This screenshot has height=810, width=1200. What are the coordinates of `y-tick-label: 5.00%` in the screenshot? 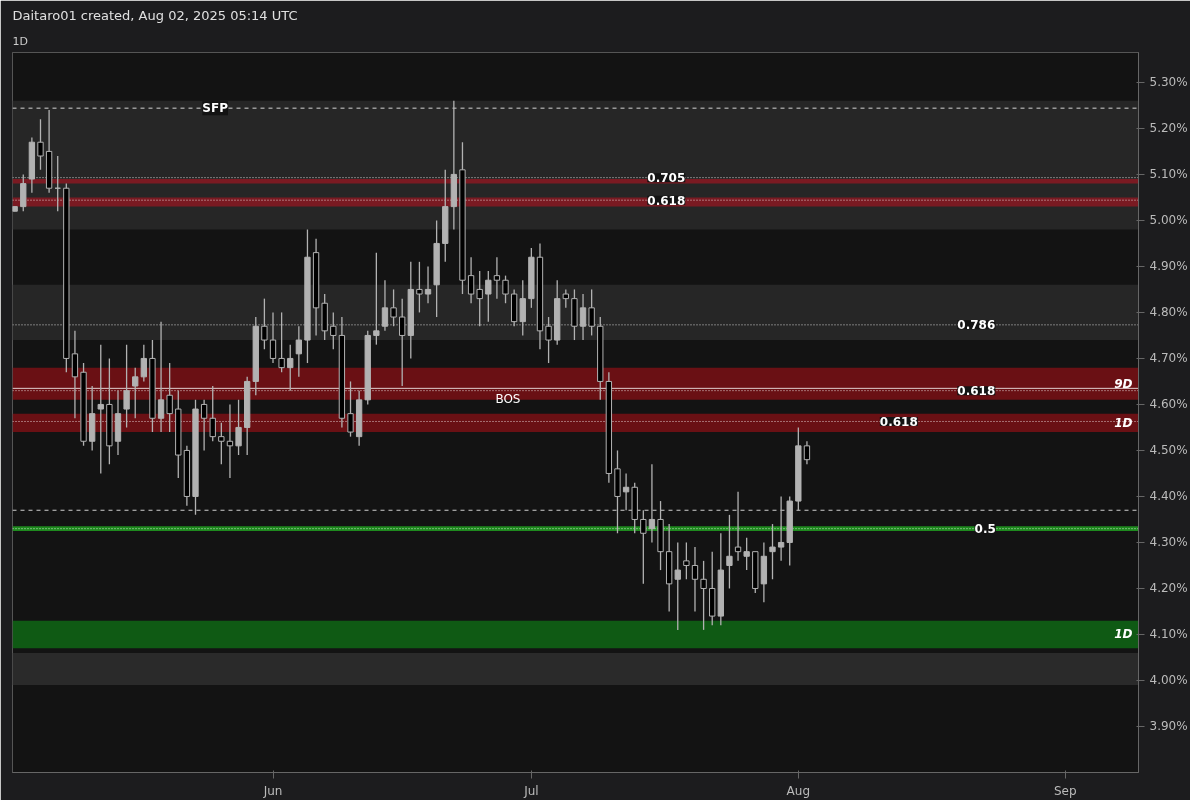 It's located at (1168, 220).